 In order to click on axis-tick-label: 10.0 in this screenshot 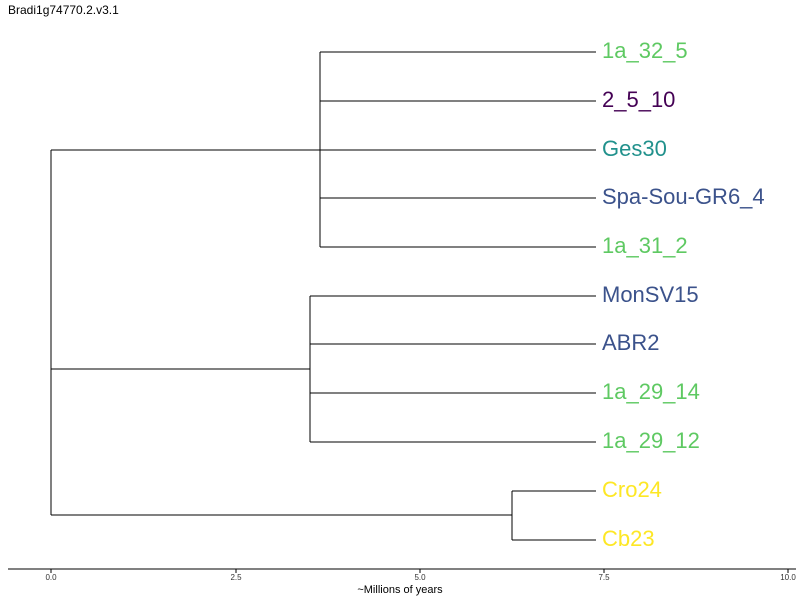, I will do `click(788, 577)`.